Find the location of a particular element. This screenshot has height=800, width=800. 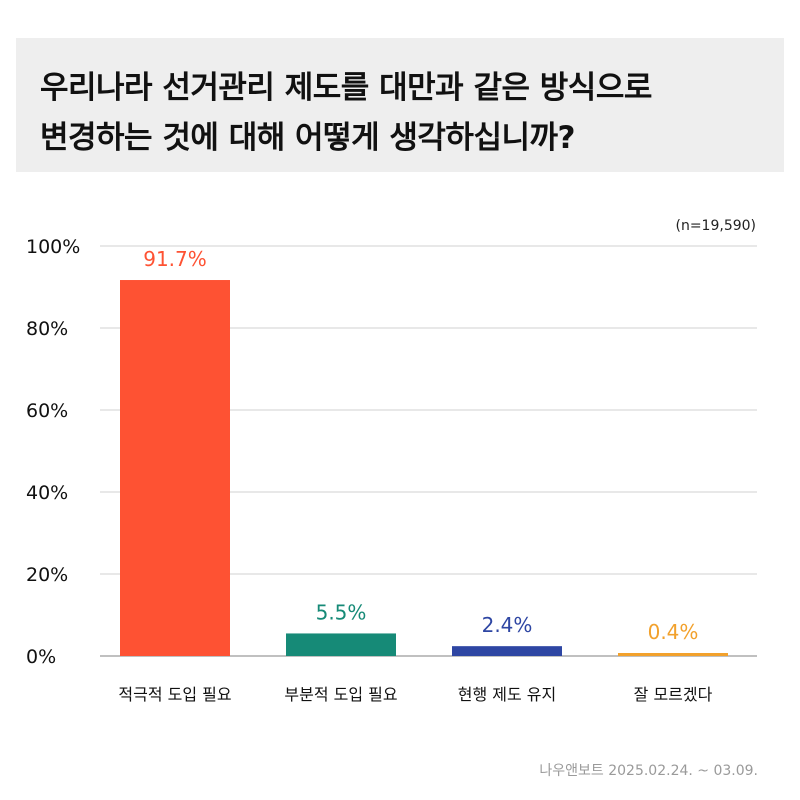

chart-title-line-1: 우리나라 선거관리 제도를 대만과 같은 방식으로 is located at coordinates (346, 88).